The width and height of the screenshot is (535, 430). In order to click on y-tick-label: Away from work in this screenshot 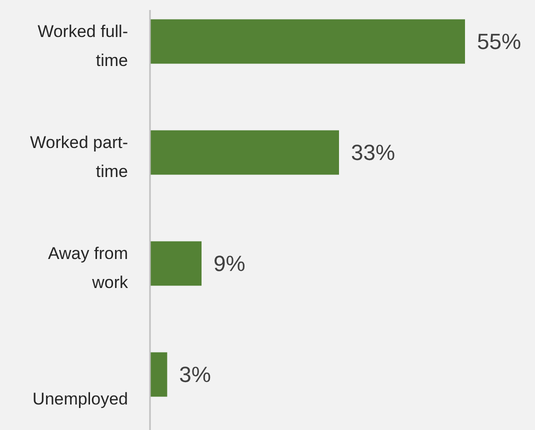, I will do `click(88, 268)`.